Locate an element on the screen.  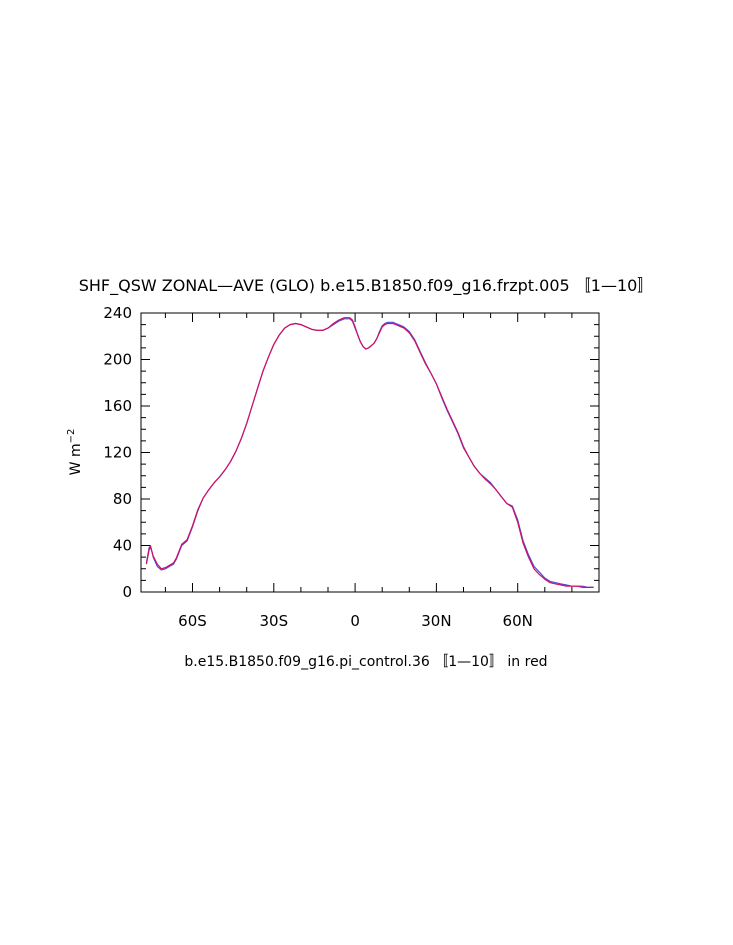
x-tick-label: 30S is located at coordinates (273, 621).